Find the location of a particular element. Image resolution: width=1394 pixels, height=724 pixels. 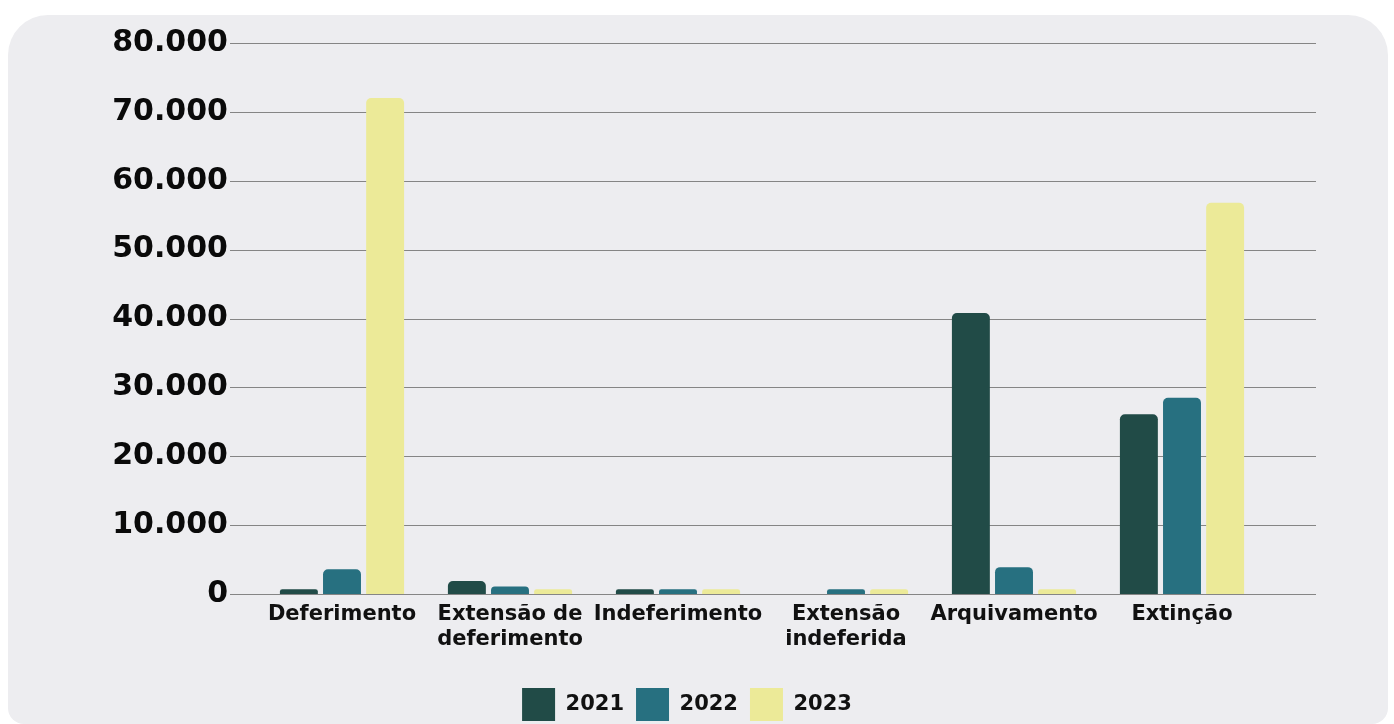

legend-label: 2023 is located at coordinates (822, 702).